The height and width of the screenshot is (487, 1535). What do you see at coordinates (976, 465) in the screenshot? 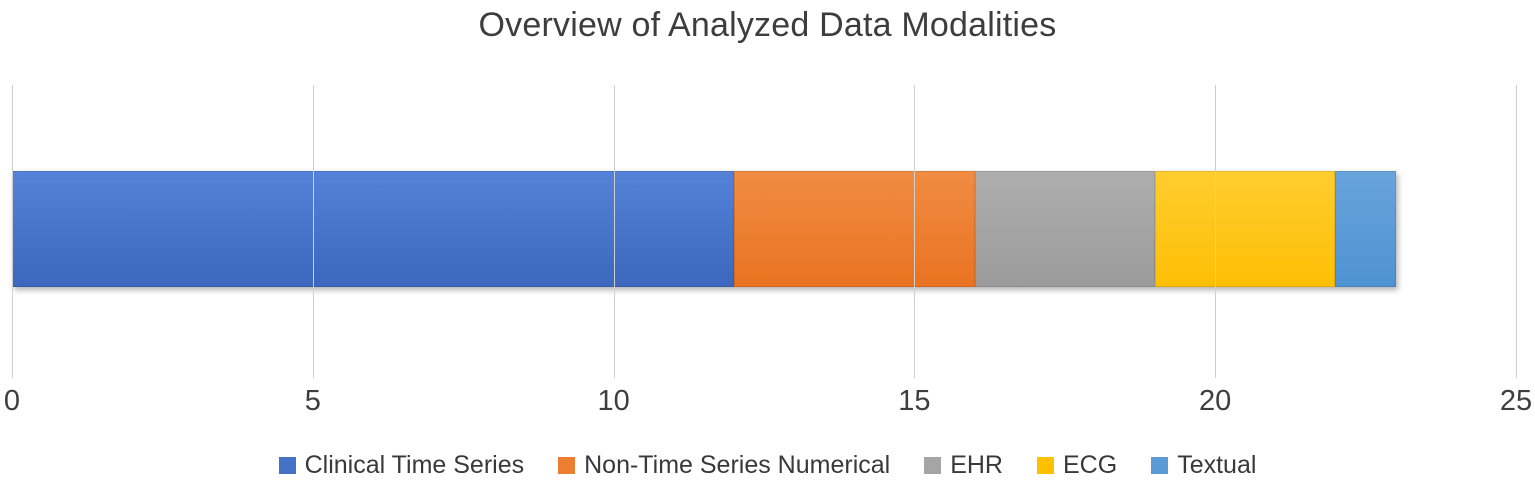
I see `legend-label: EHR` at bounding box center [976, 465].